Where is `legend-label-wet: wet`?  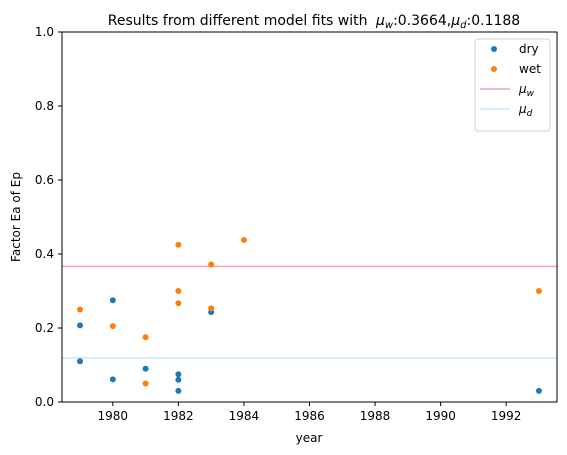 legend-label-wet: wet is located at coordinates (530, 69).